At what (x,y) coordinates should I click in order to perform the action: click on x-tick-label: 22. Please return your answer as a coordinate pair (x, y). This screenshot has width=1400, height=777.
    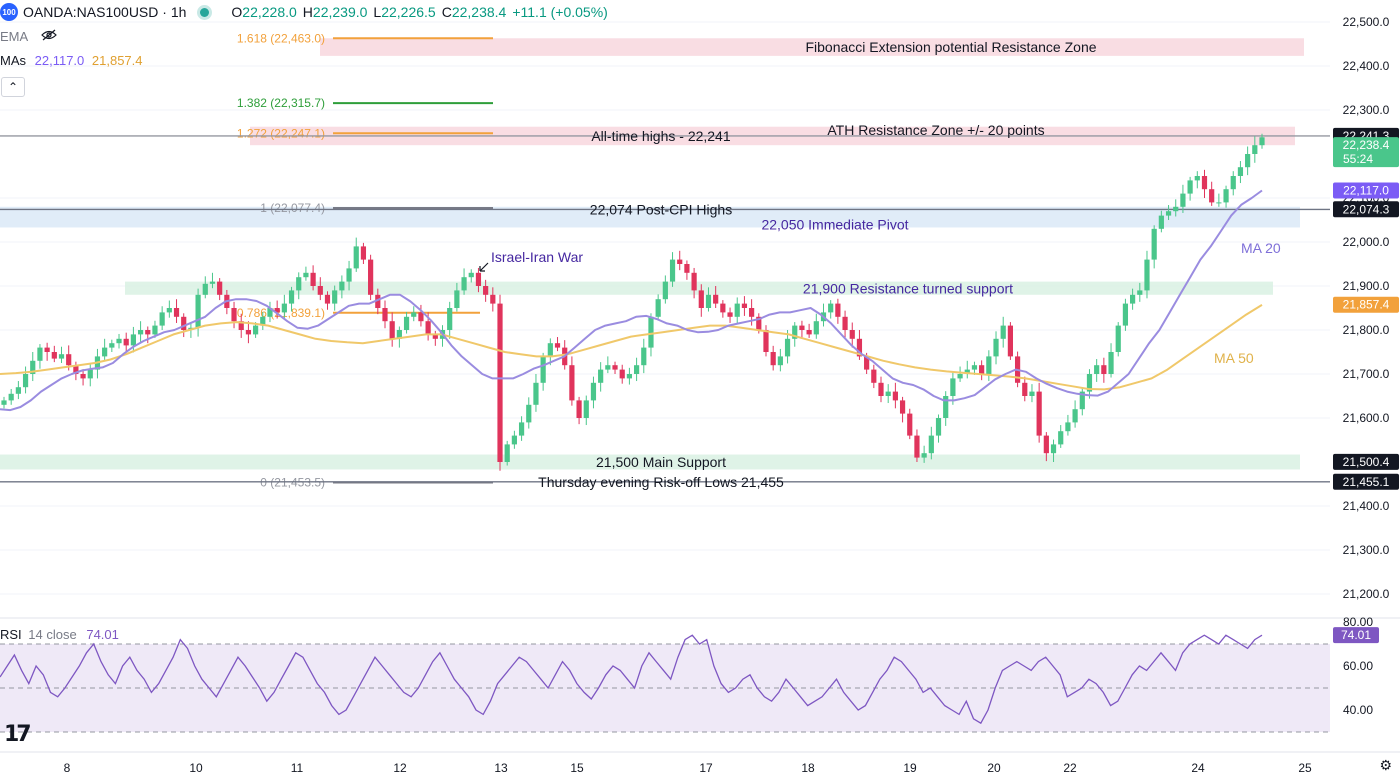
    Looking at the image, I should click on (1070, 768).